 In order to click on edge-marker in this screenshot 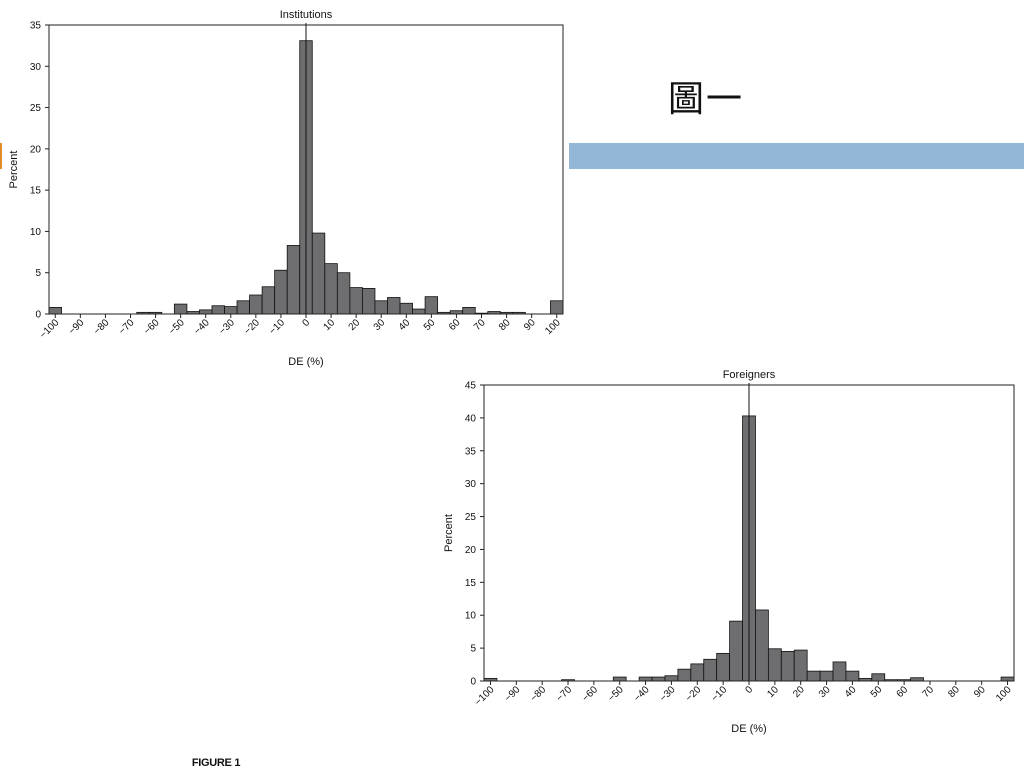, I will do `click(1, 156)`.